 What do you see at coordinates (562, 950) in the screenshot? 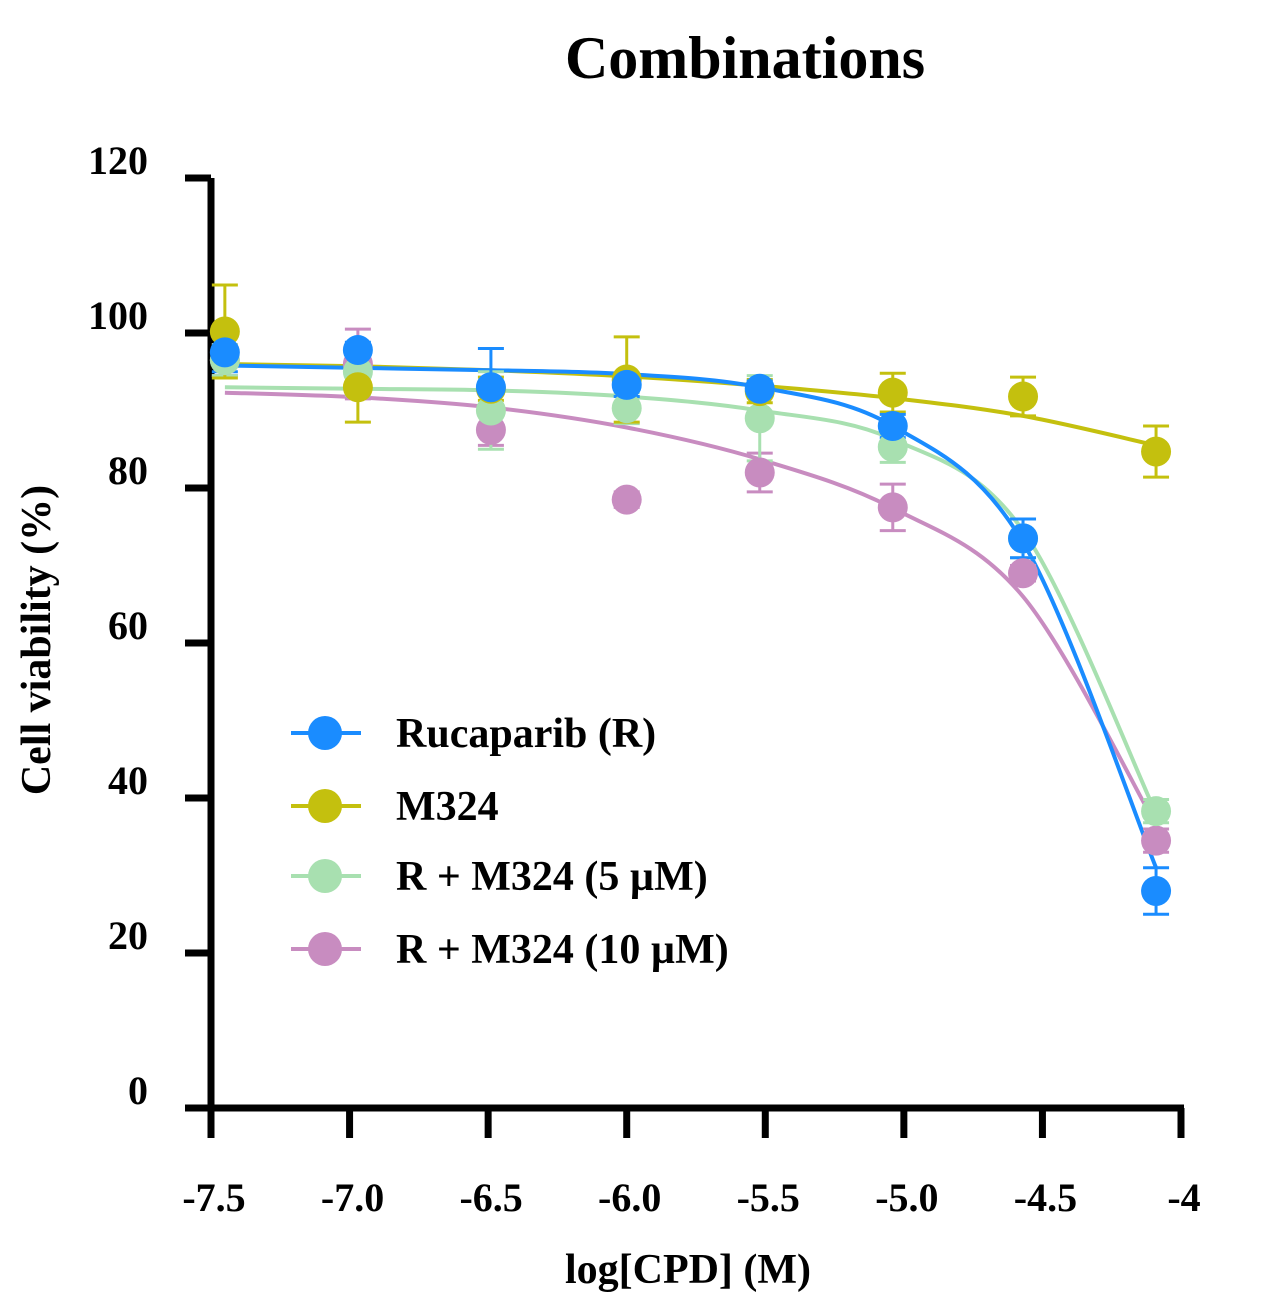
I see `legend-label: R + M324 (10 µM)` at bounding box center [562, 950].